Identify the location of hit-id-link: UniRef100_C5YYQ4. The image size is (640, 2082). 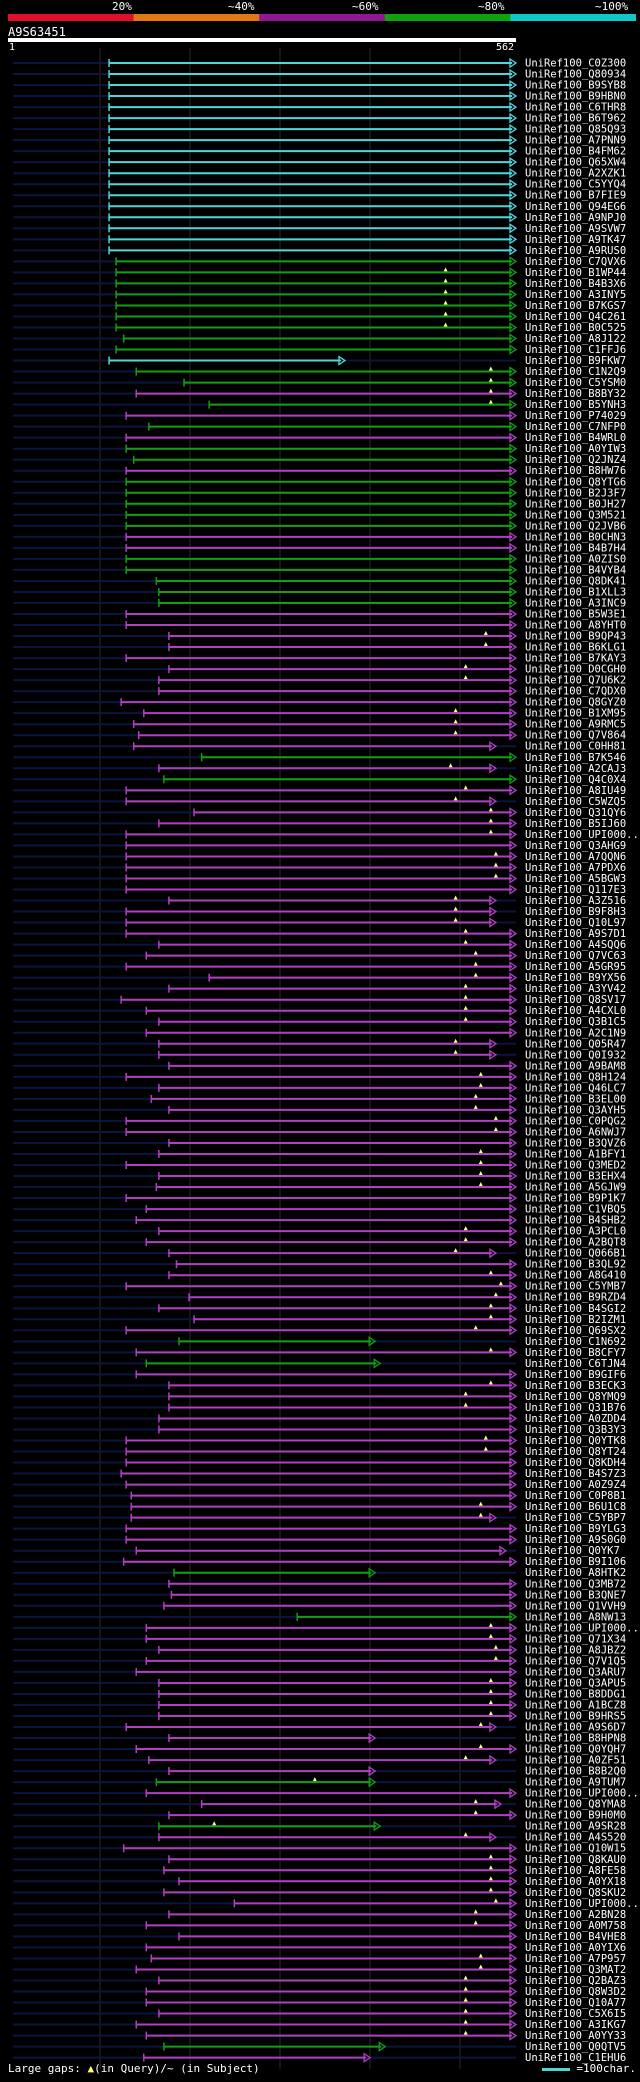
(575, 185).